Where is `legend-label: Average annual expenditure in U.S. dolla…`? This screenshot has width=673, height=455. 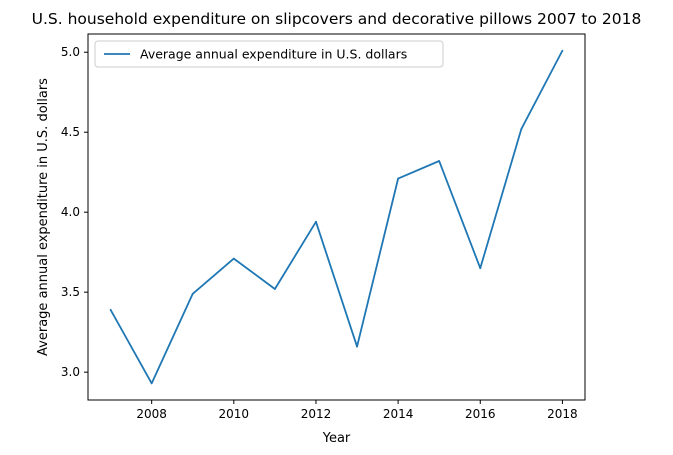 legend-label: Average annual expenditure in U.S. dolla… is located at coordinates (273, 54).